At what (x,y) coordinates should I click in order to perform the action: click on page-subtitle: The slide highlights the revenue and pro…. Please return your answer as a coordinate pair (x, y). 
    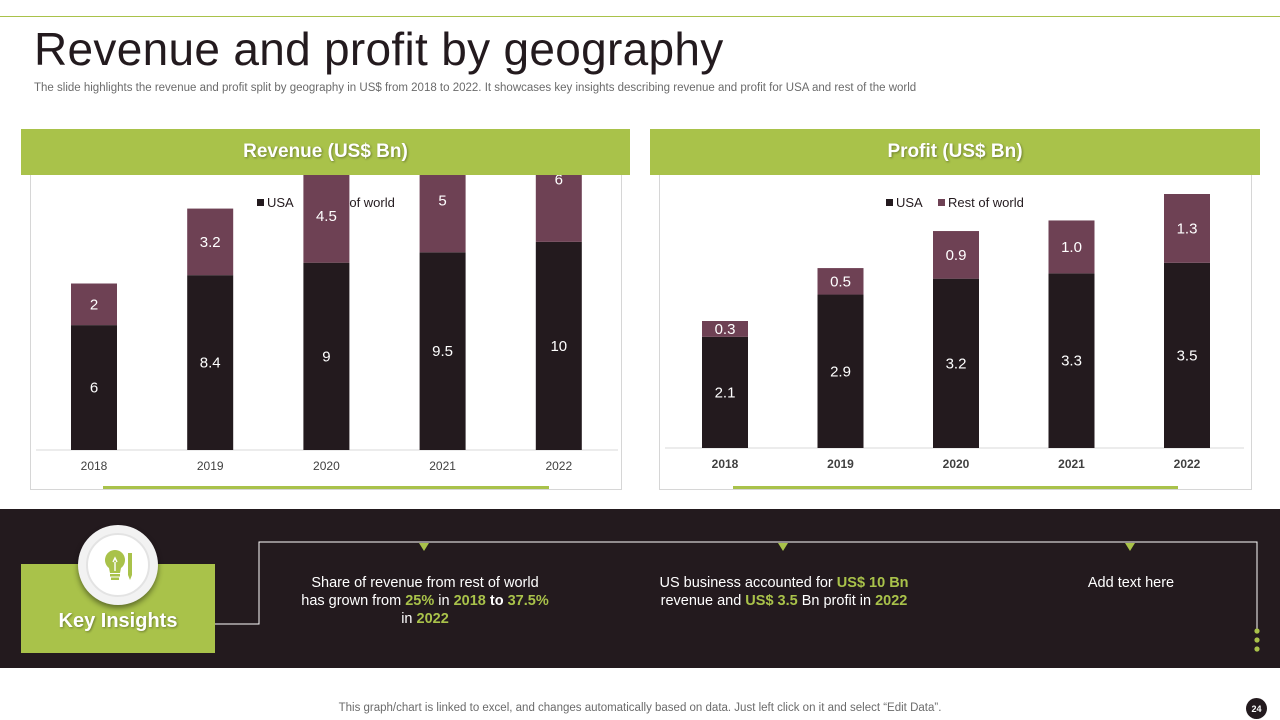
    Looking at the image, I should click on (475, 88).